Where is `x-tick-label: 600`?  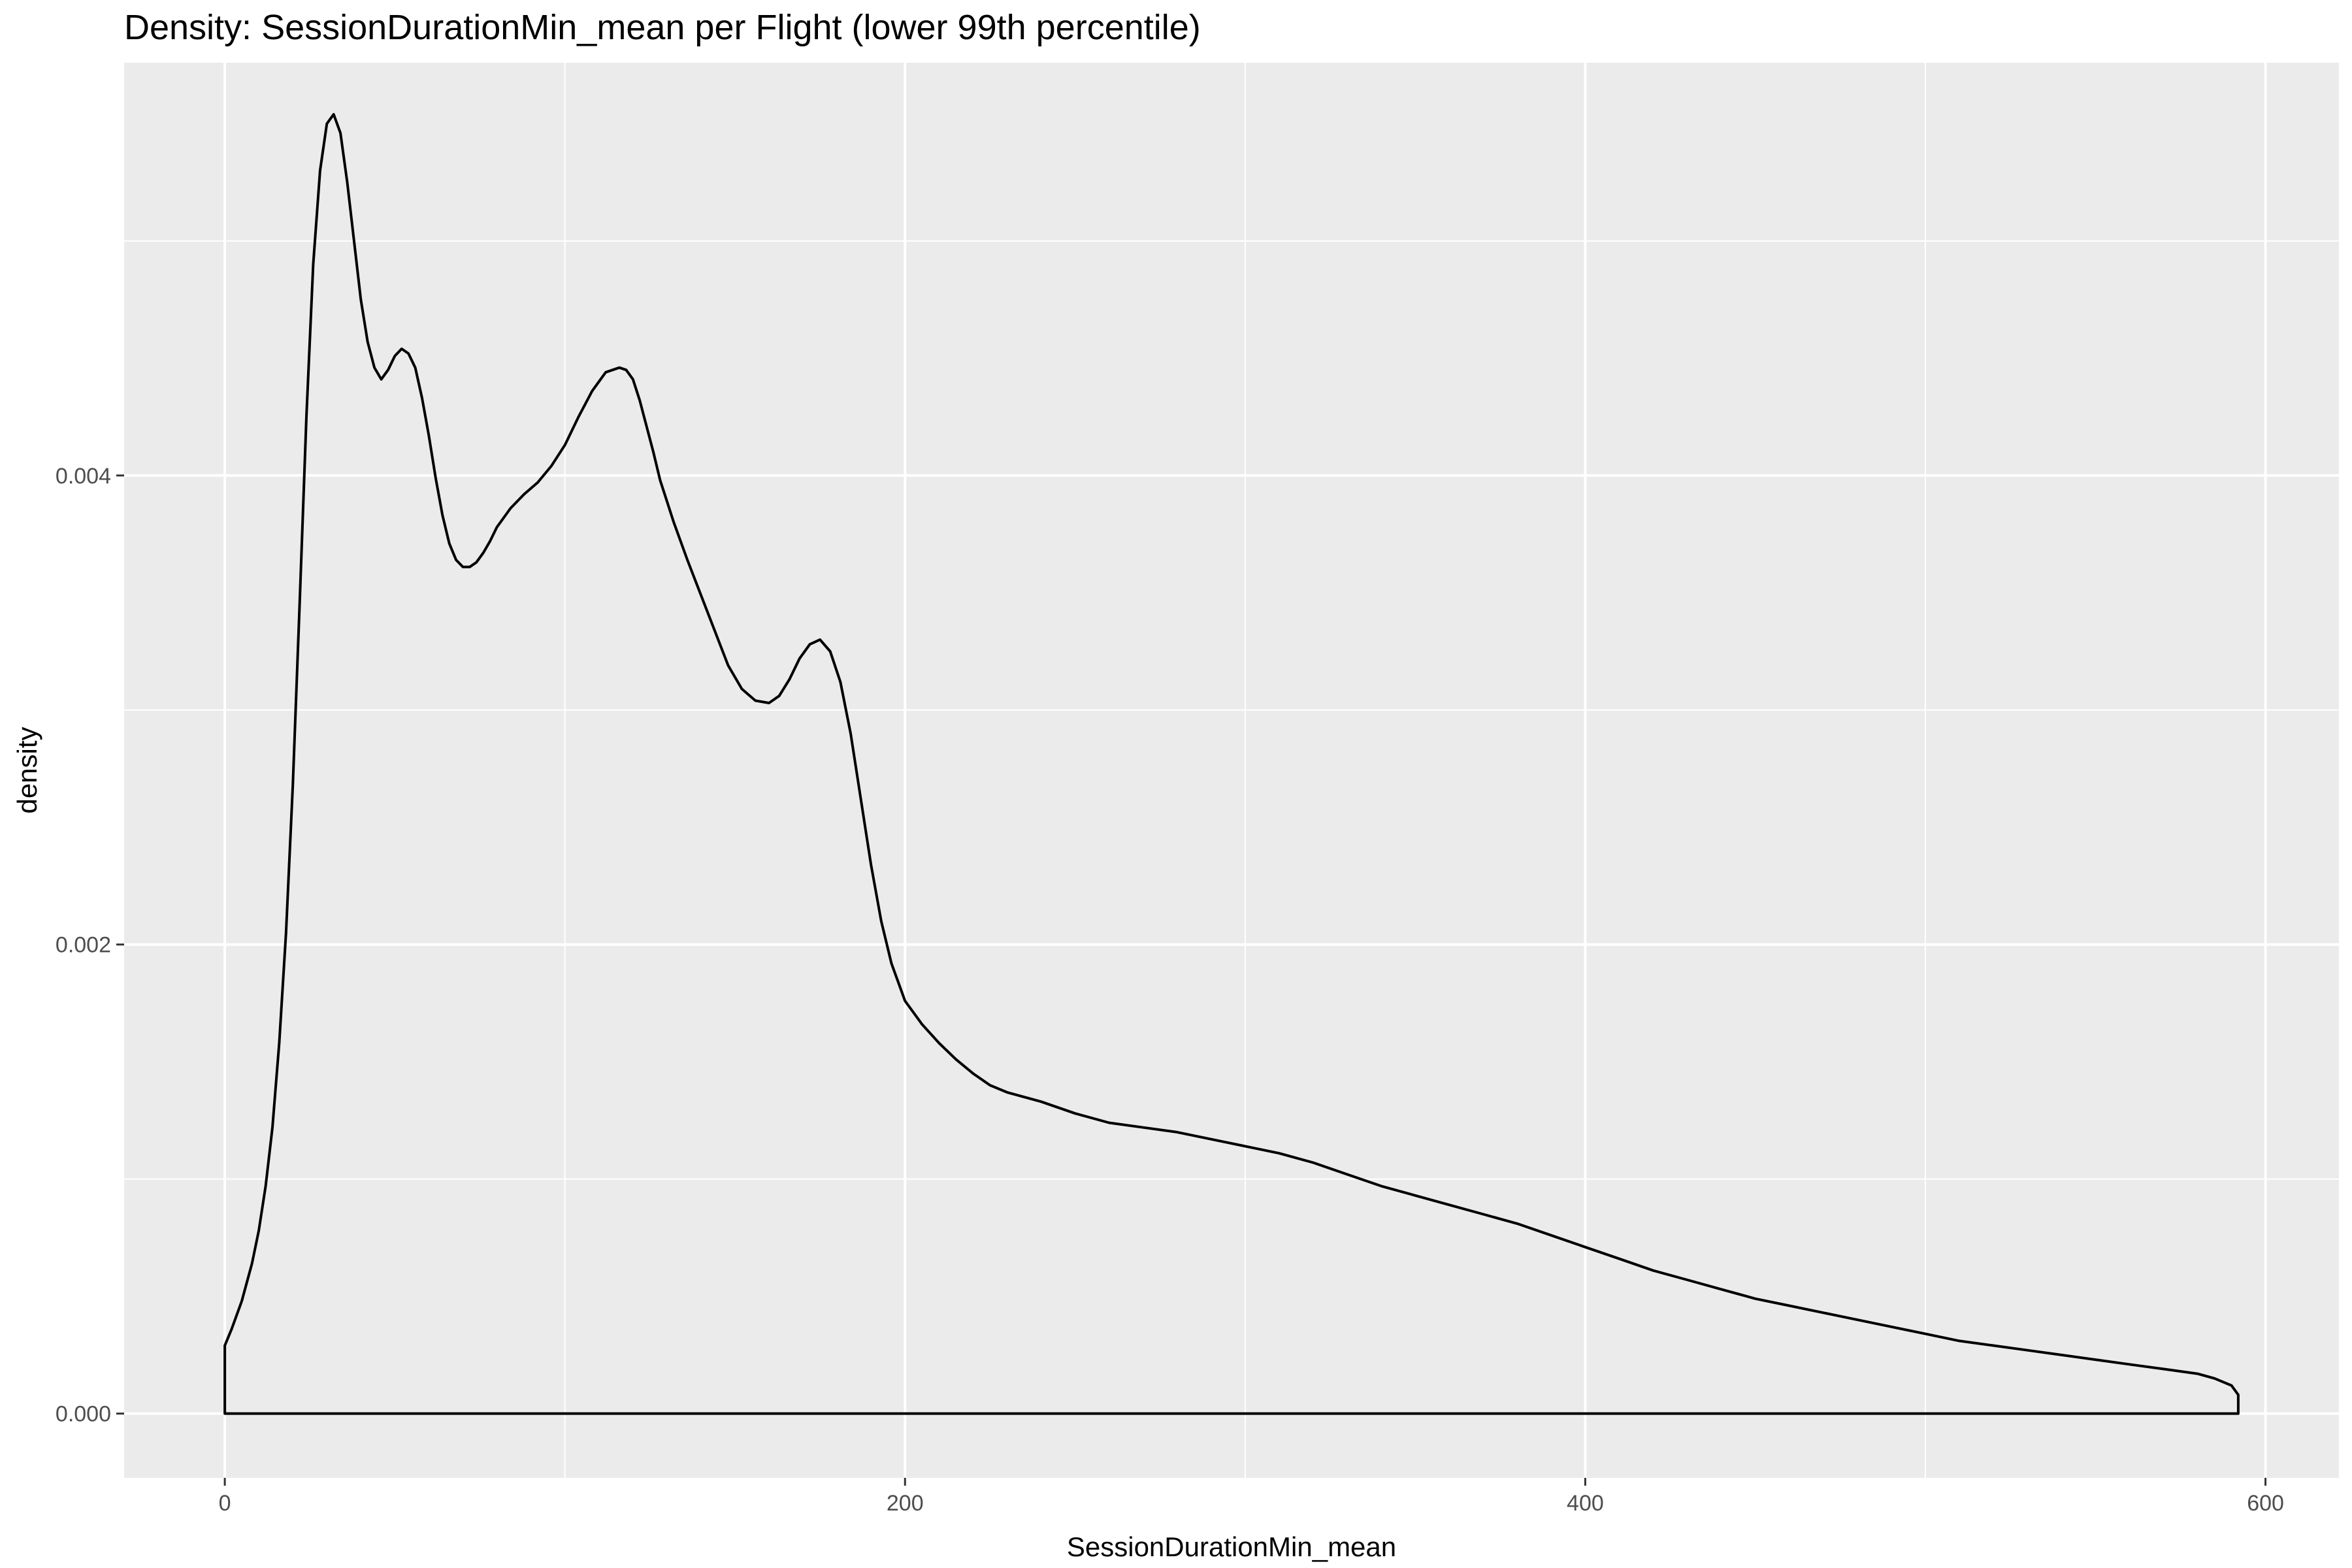
x-tick-label: 600 is located at coordinates (2265, 1503).